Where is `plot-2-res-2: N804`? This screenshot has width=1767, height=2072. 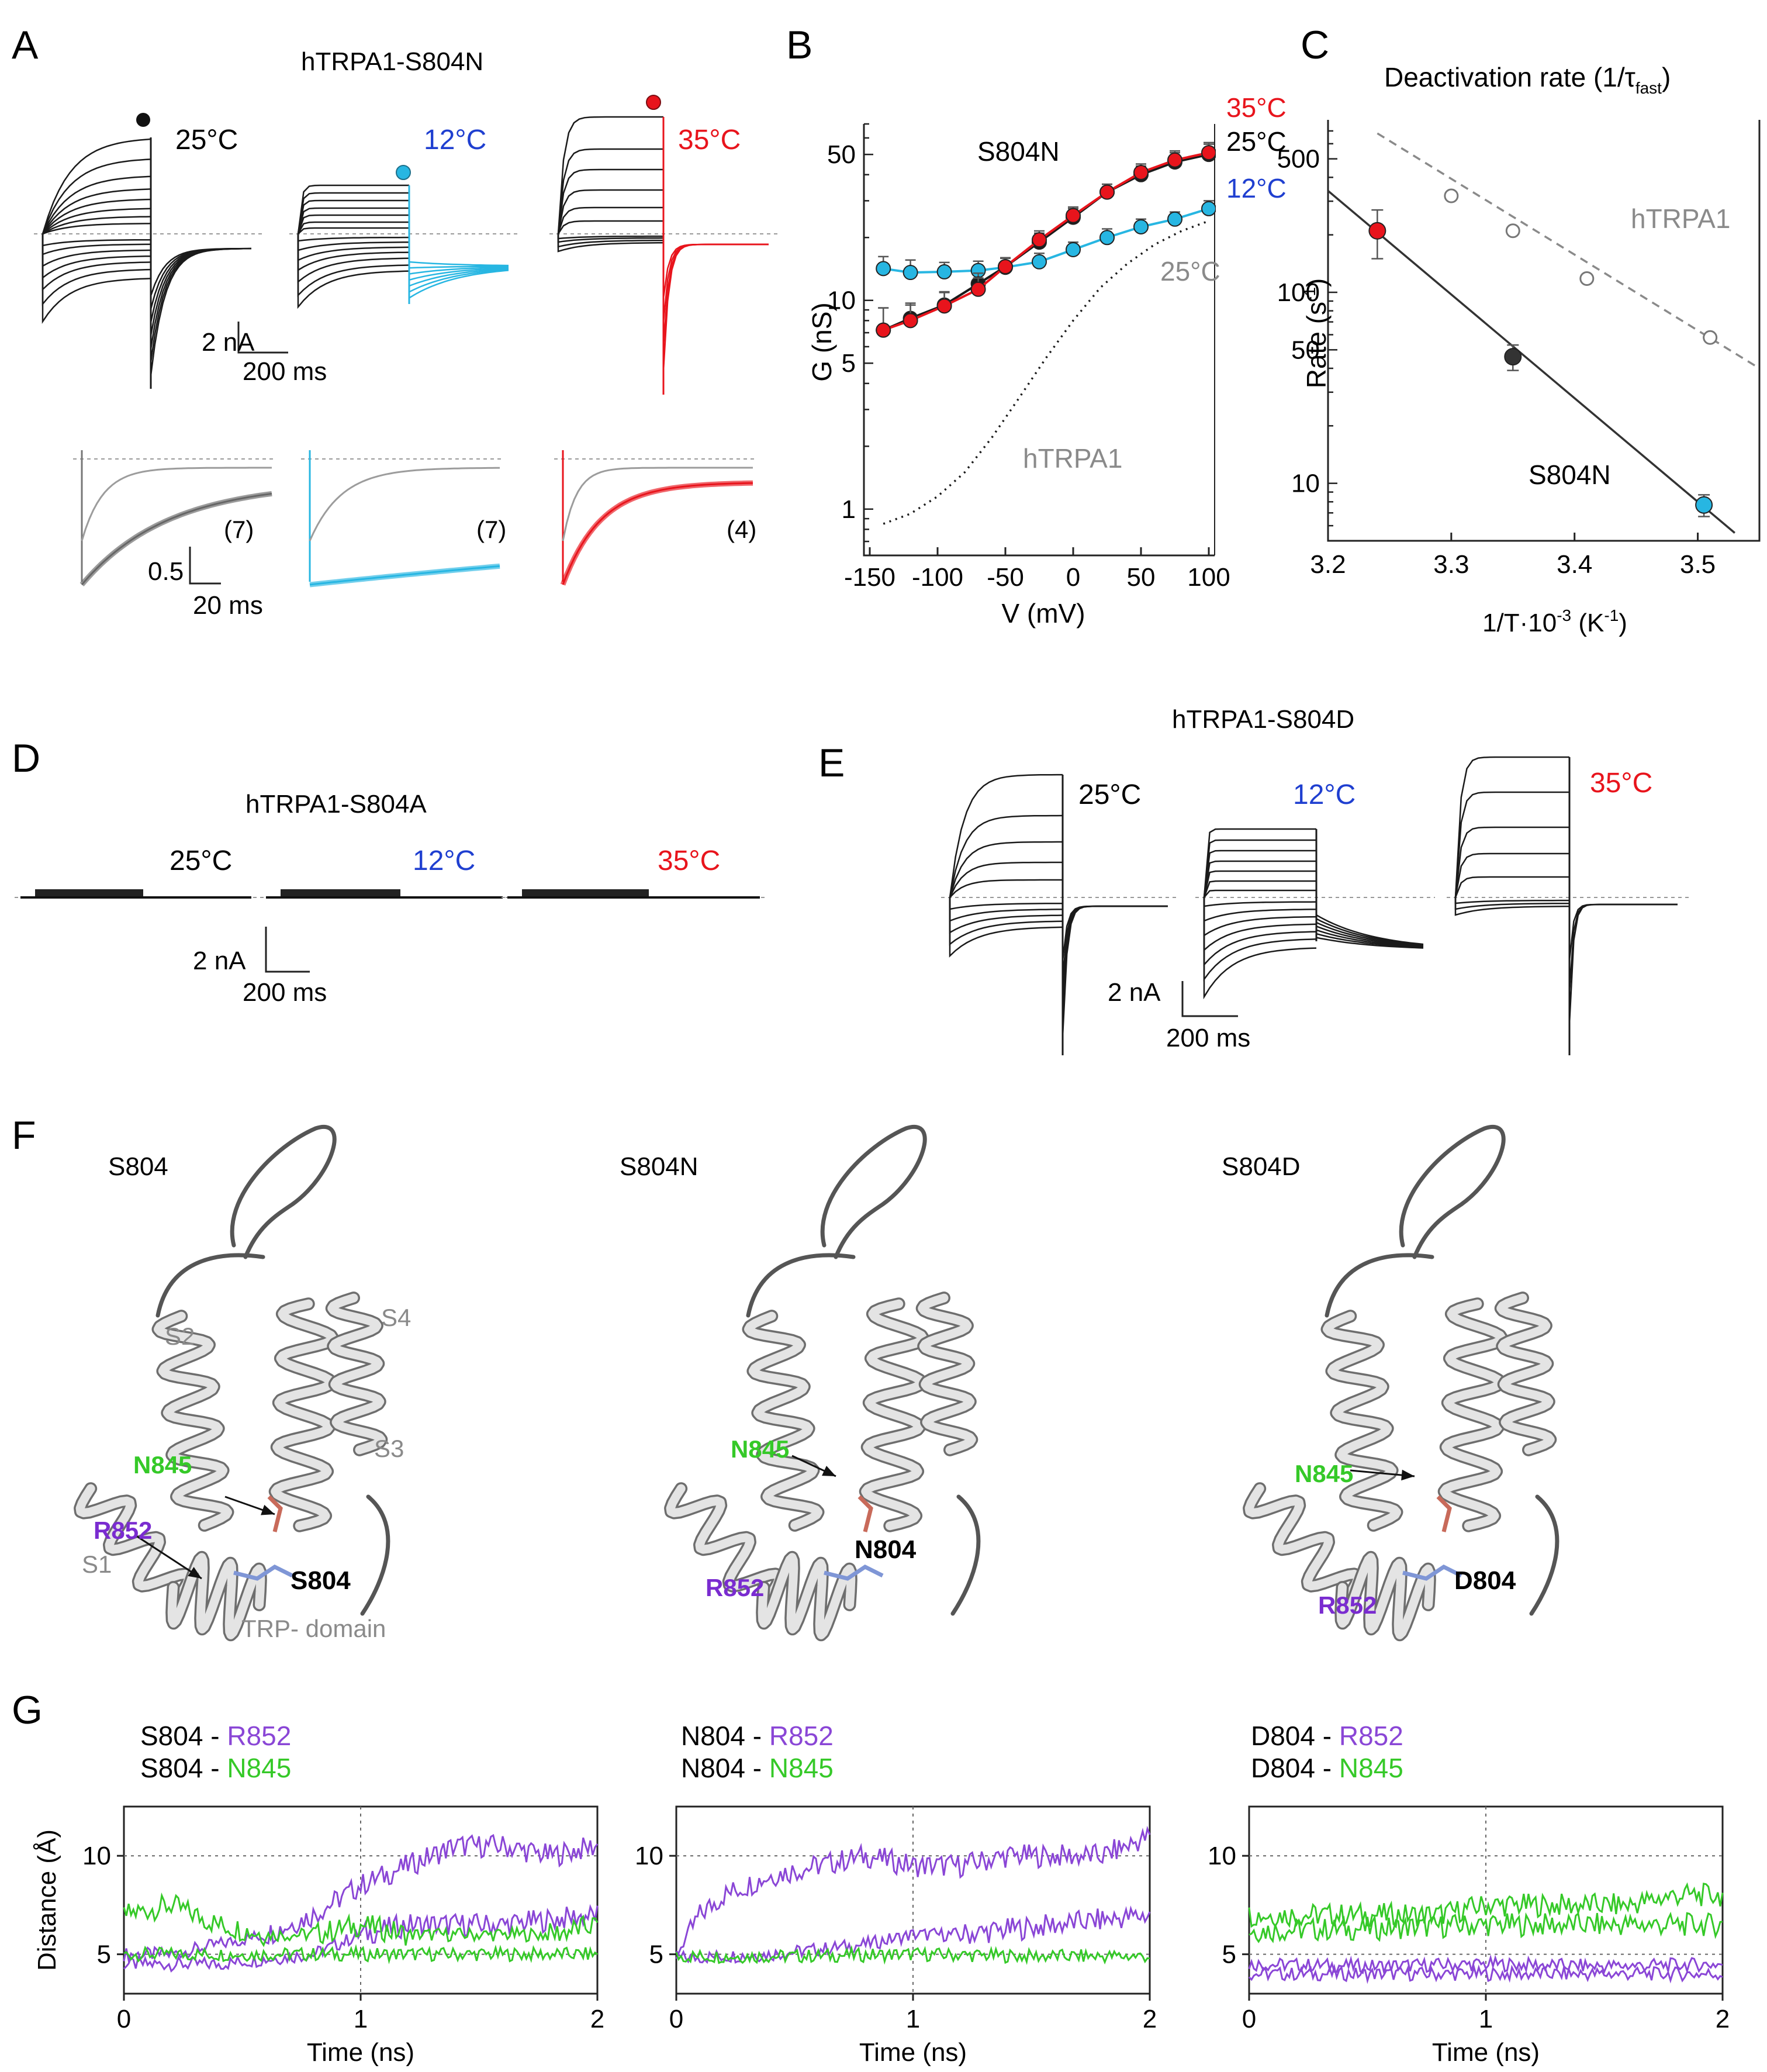 plot-2-res-2: N804 is located at coordinates (713, 1768).